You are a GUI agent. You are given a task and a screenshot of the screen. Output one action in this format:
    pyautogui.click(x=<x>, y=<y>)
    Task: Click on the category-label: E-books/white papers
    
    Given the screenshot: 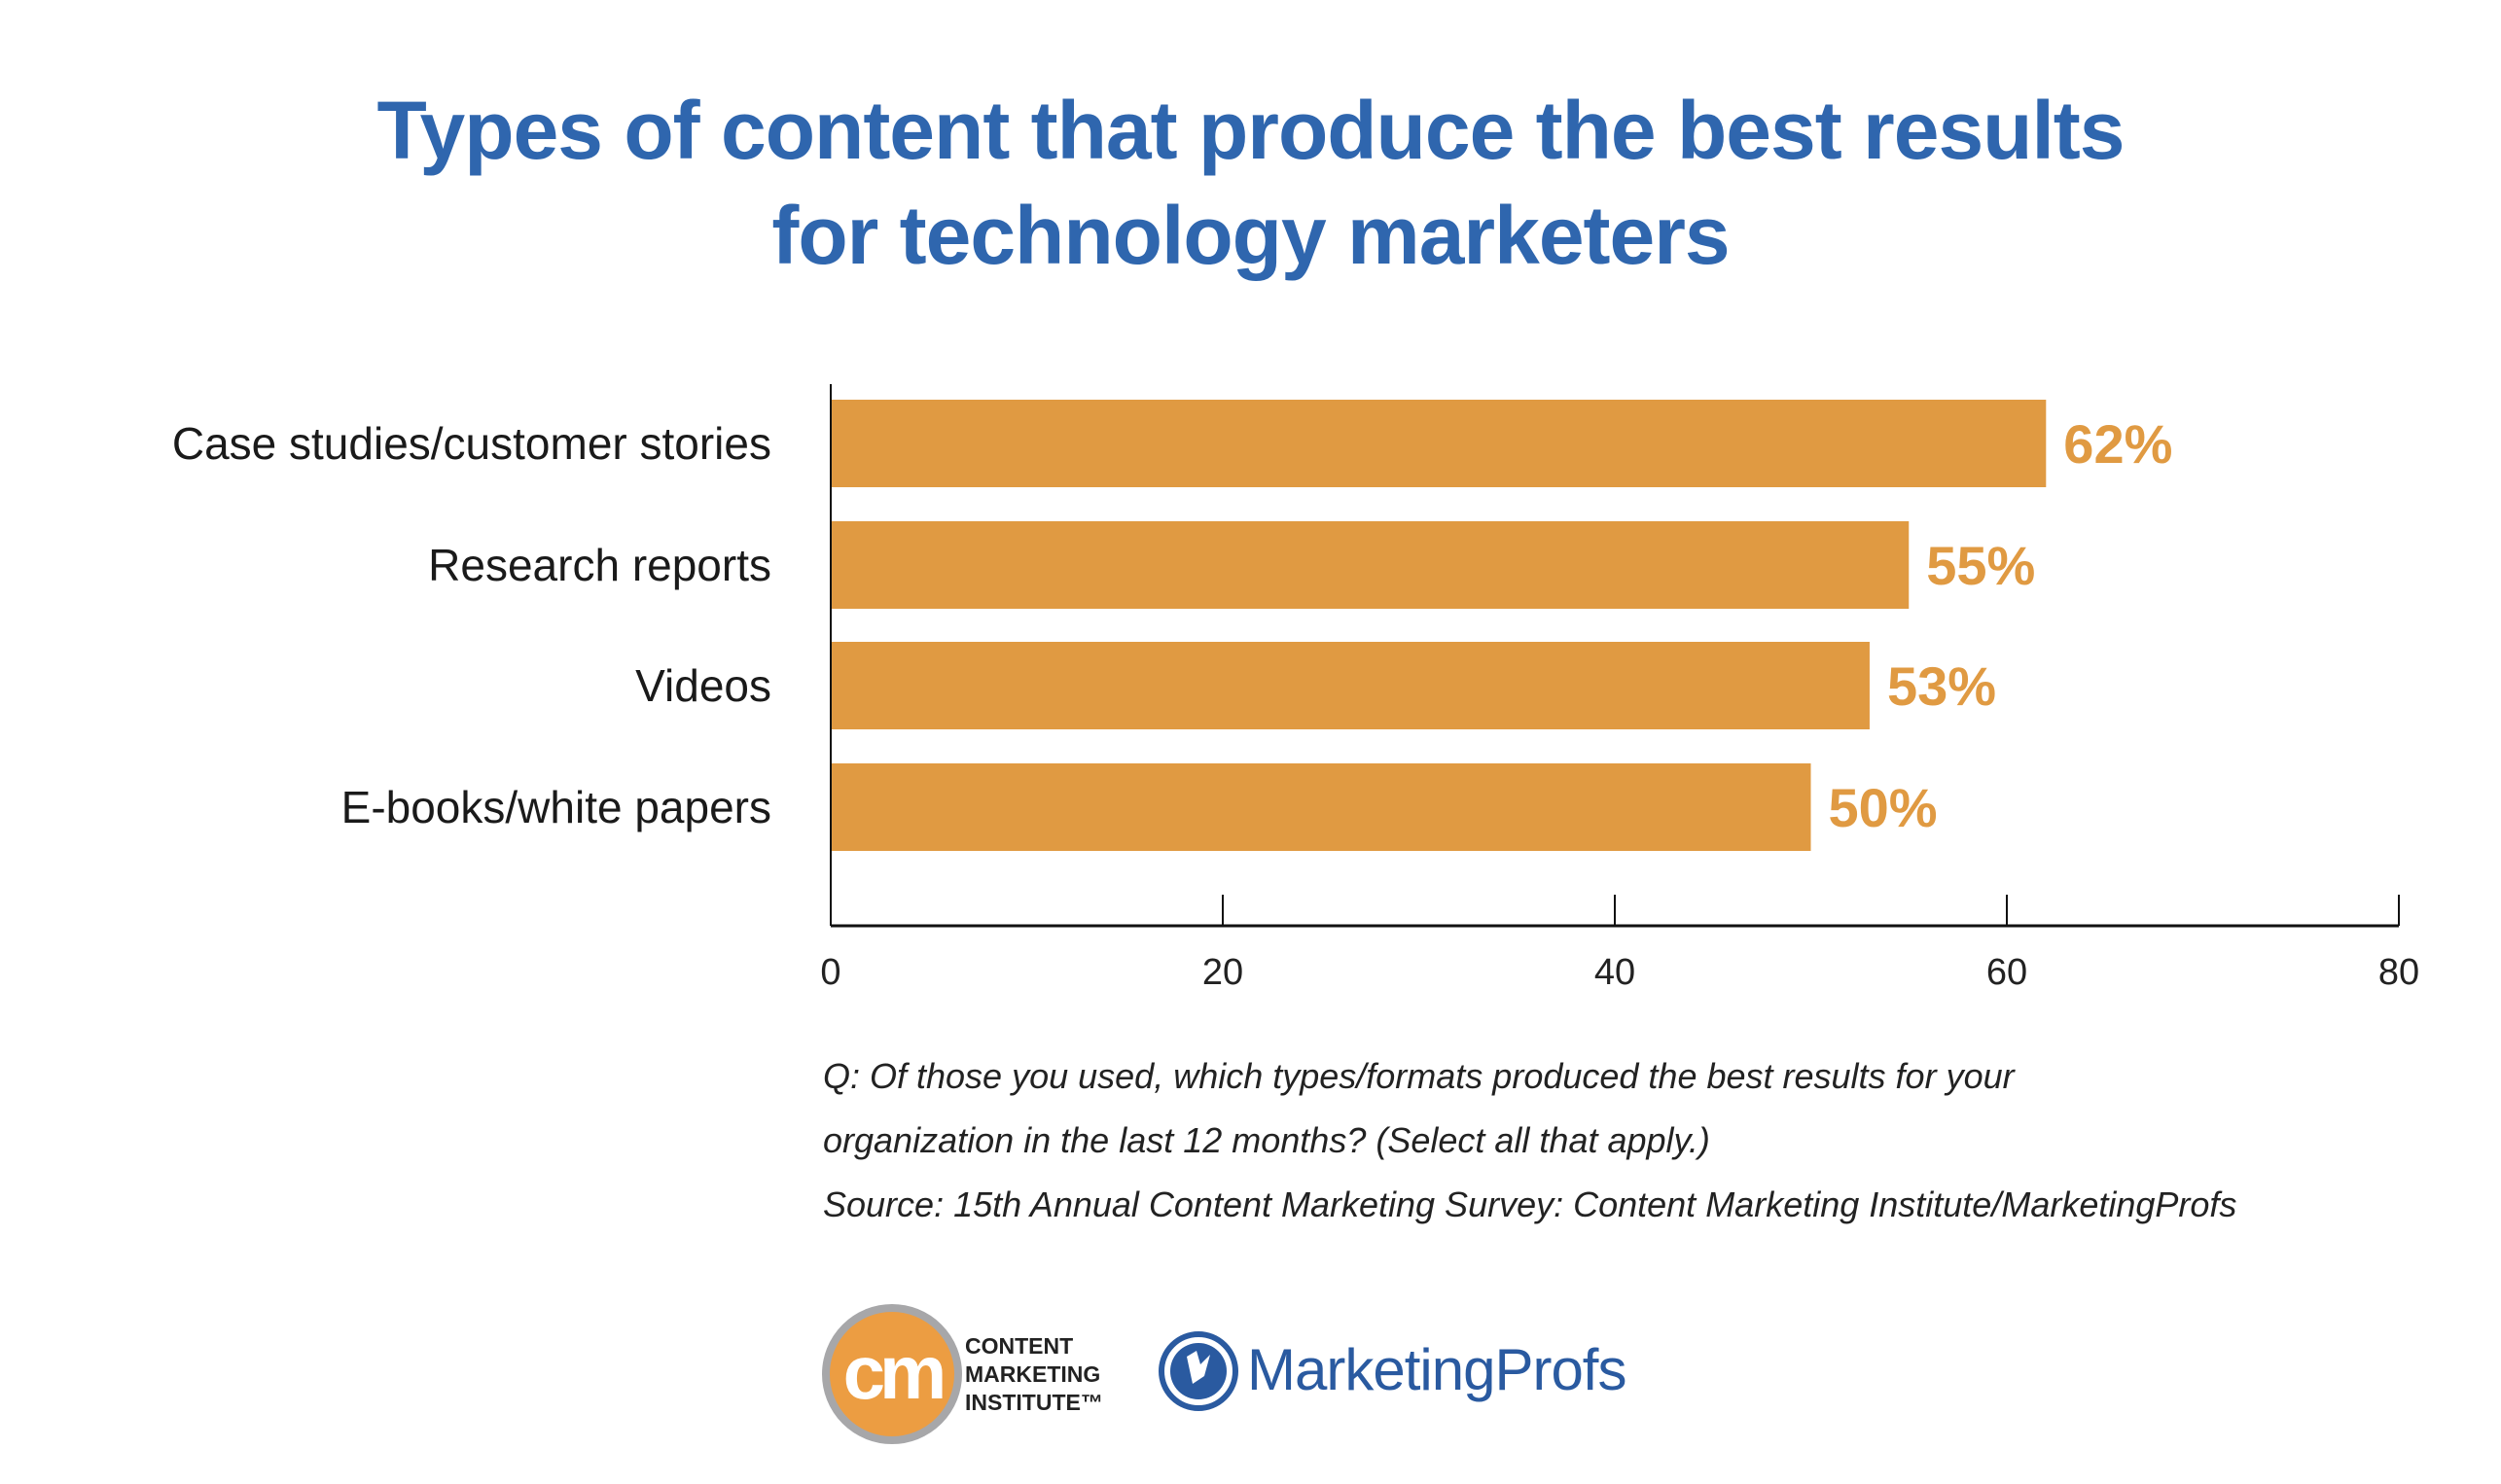 What is the action you would take?
    pyautogui.click(x=556, y=807)
    